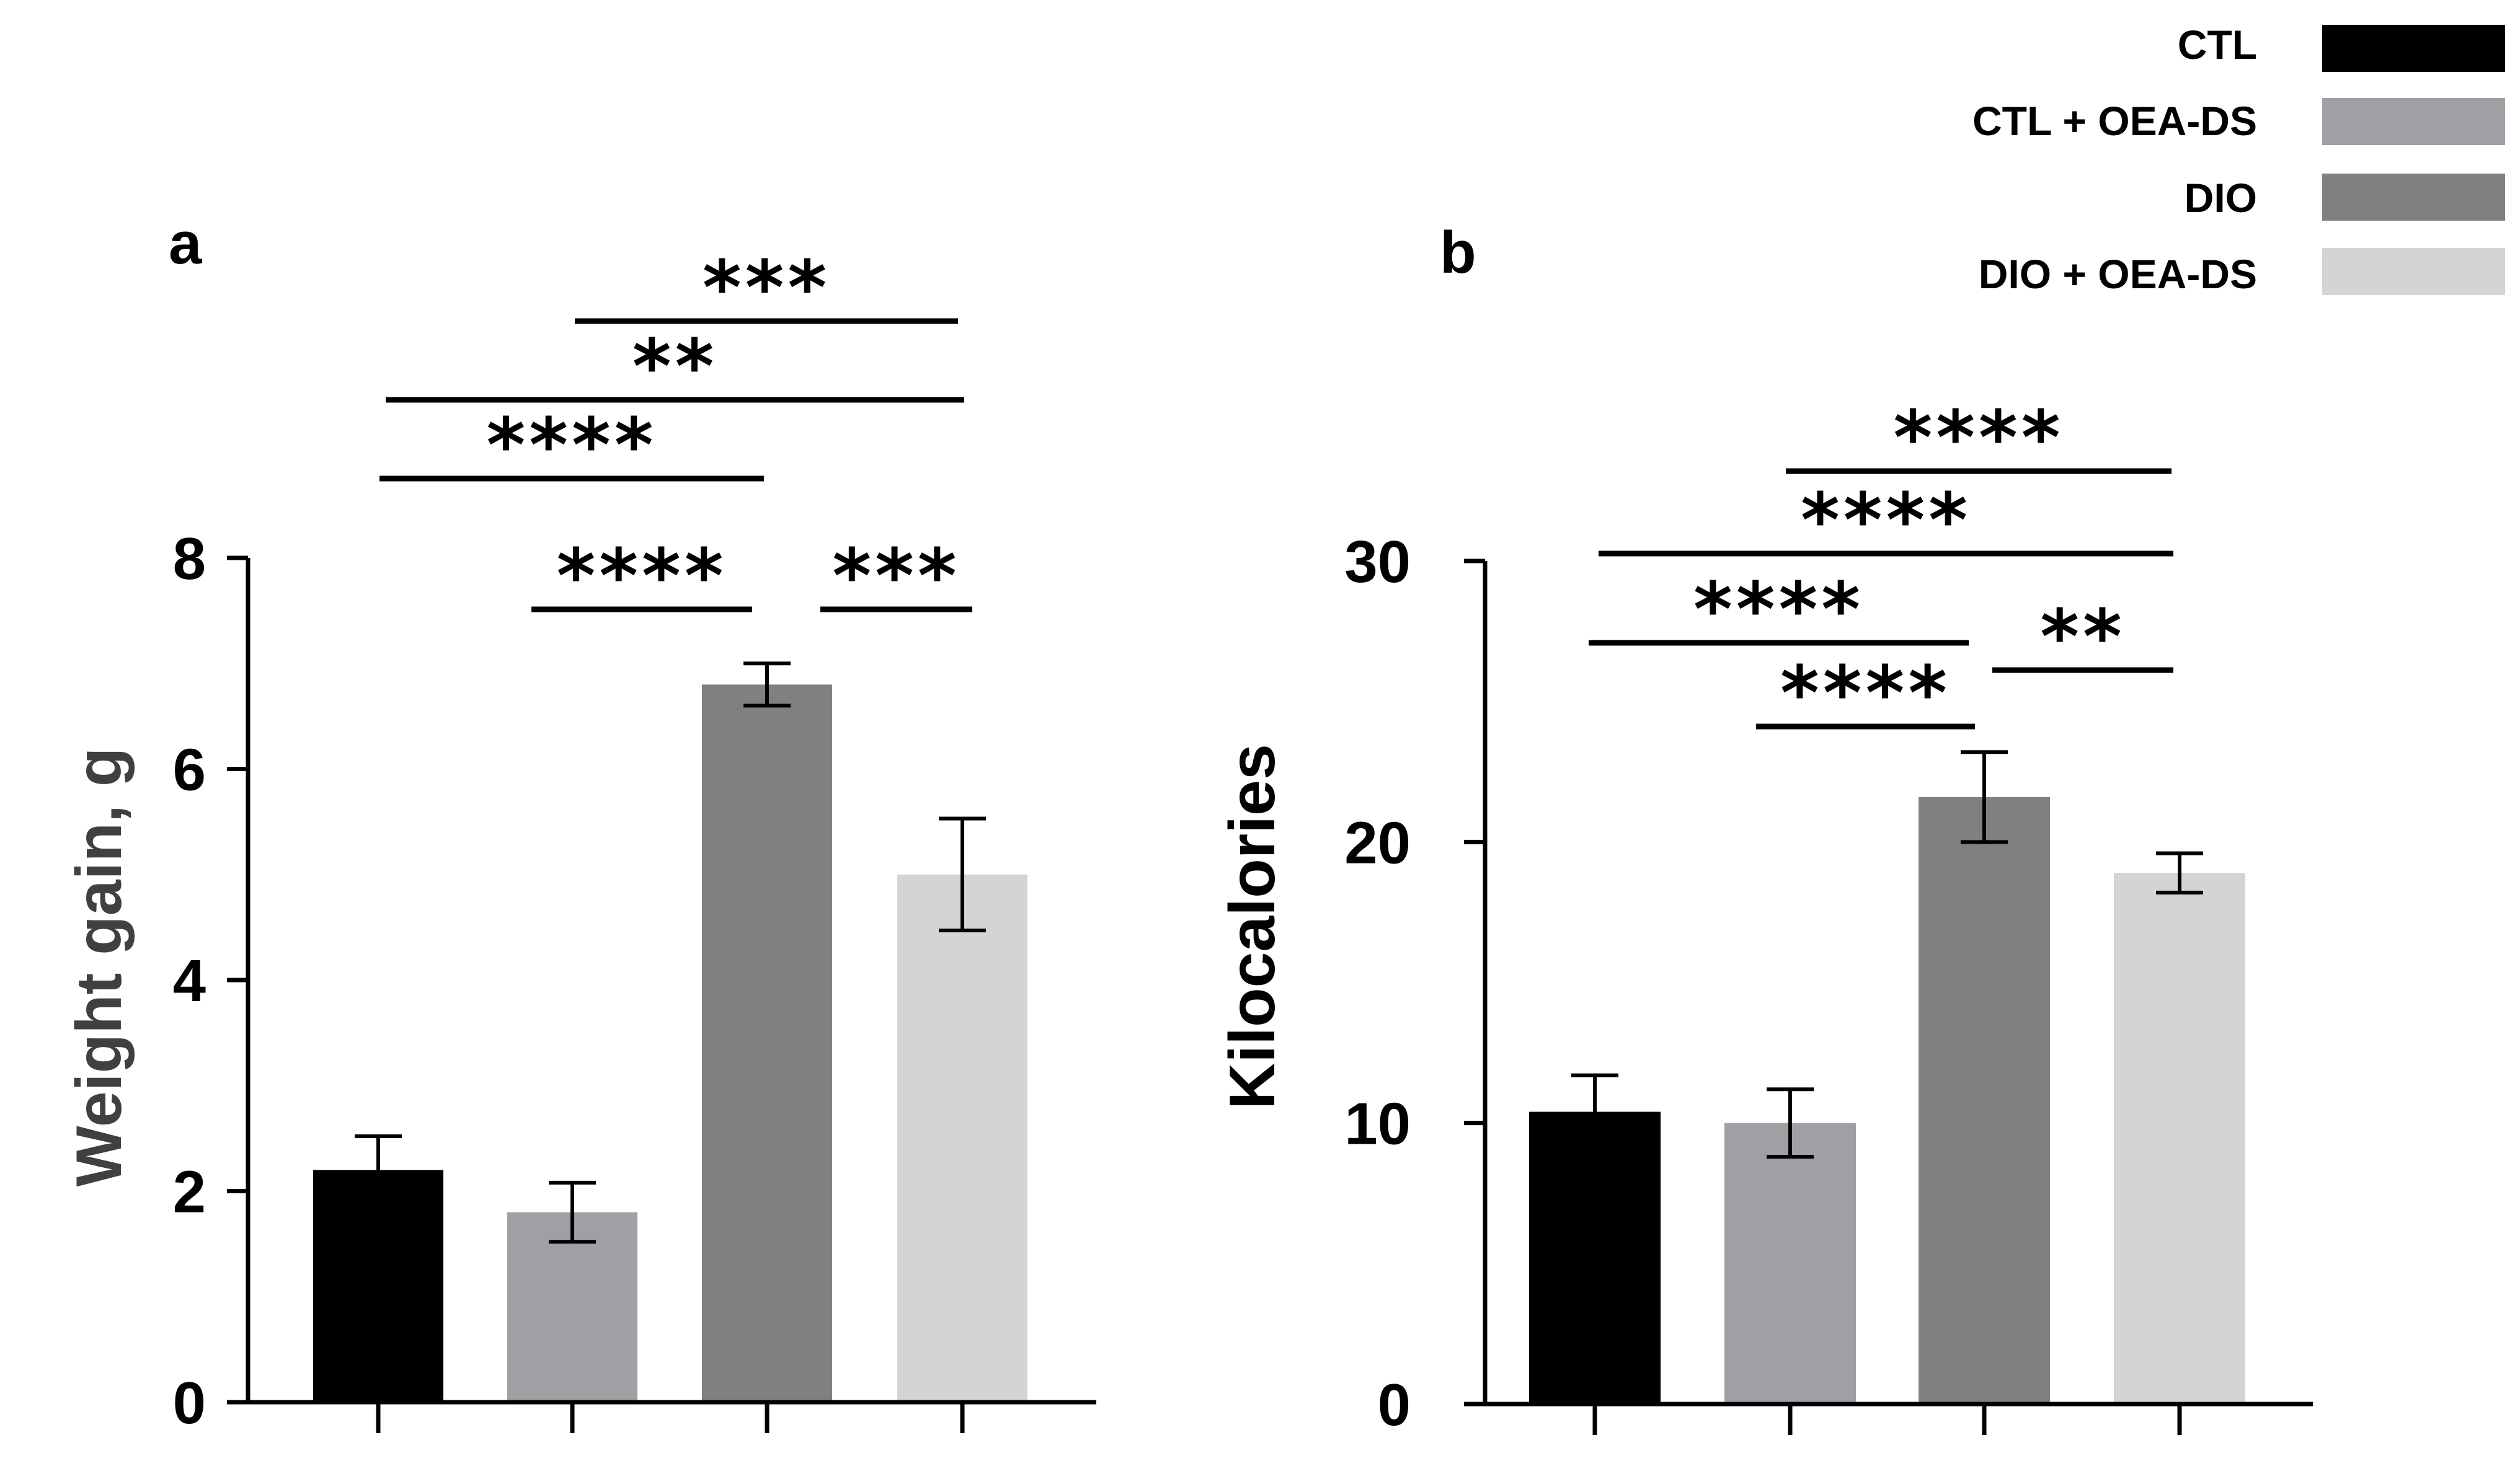 The height and width of the screenshot is (1471, 2520). Describe the element at coordinates (1377, 1124) in the screenshot. I see `y-tick-label: 10` at that location.